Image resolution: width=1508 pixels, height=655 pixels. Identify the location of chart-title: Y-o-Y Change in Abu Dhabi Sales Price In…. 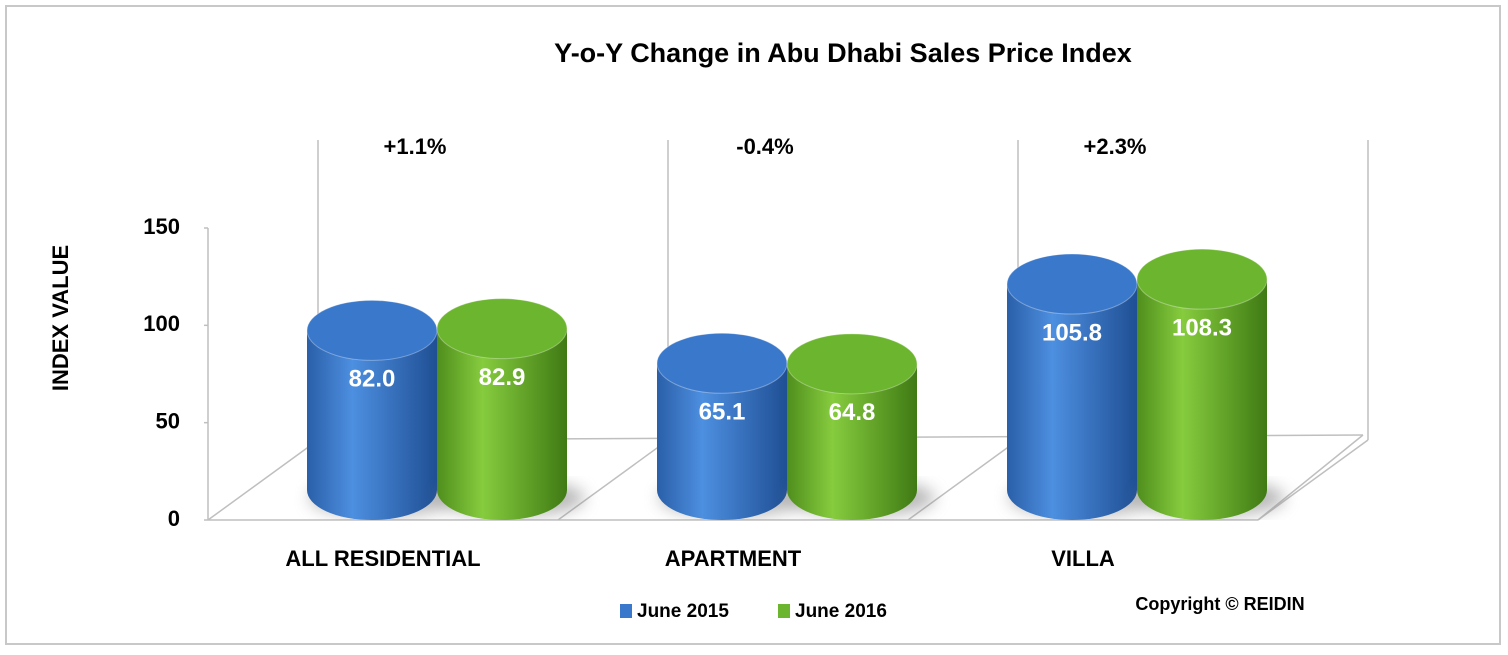
(843, 53).